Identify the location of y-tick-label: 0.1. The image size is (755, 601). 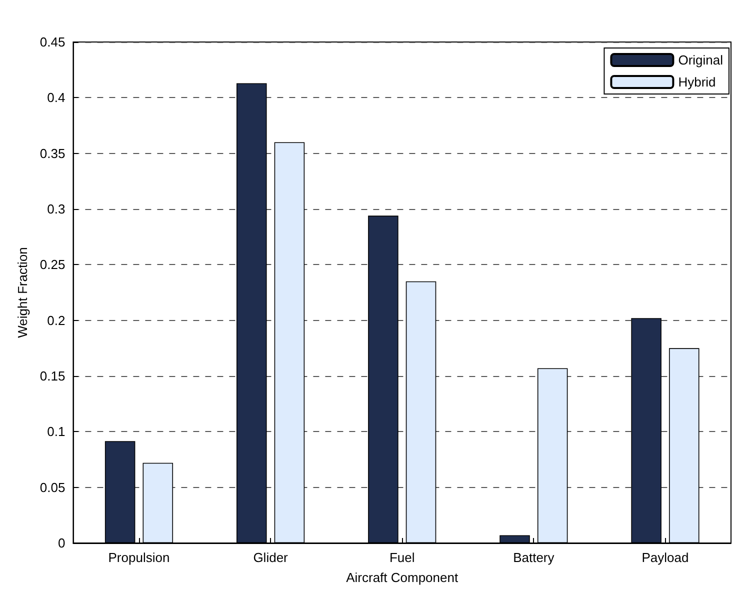
(56, 432).